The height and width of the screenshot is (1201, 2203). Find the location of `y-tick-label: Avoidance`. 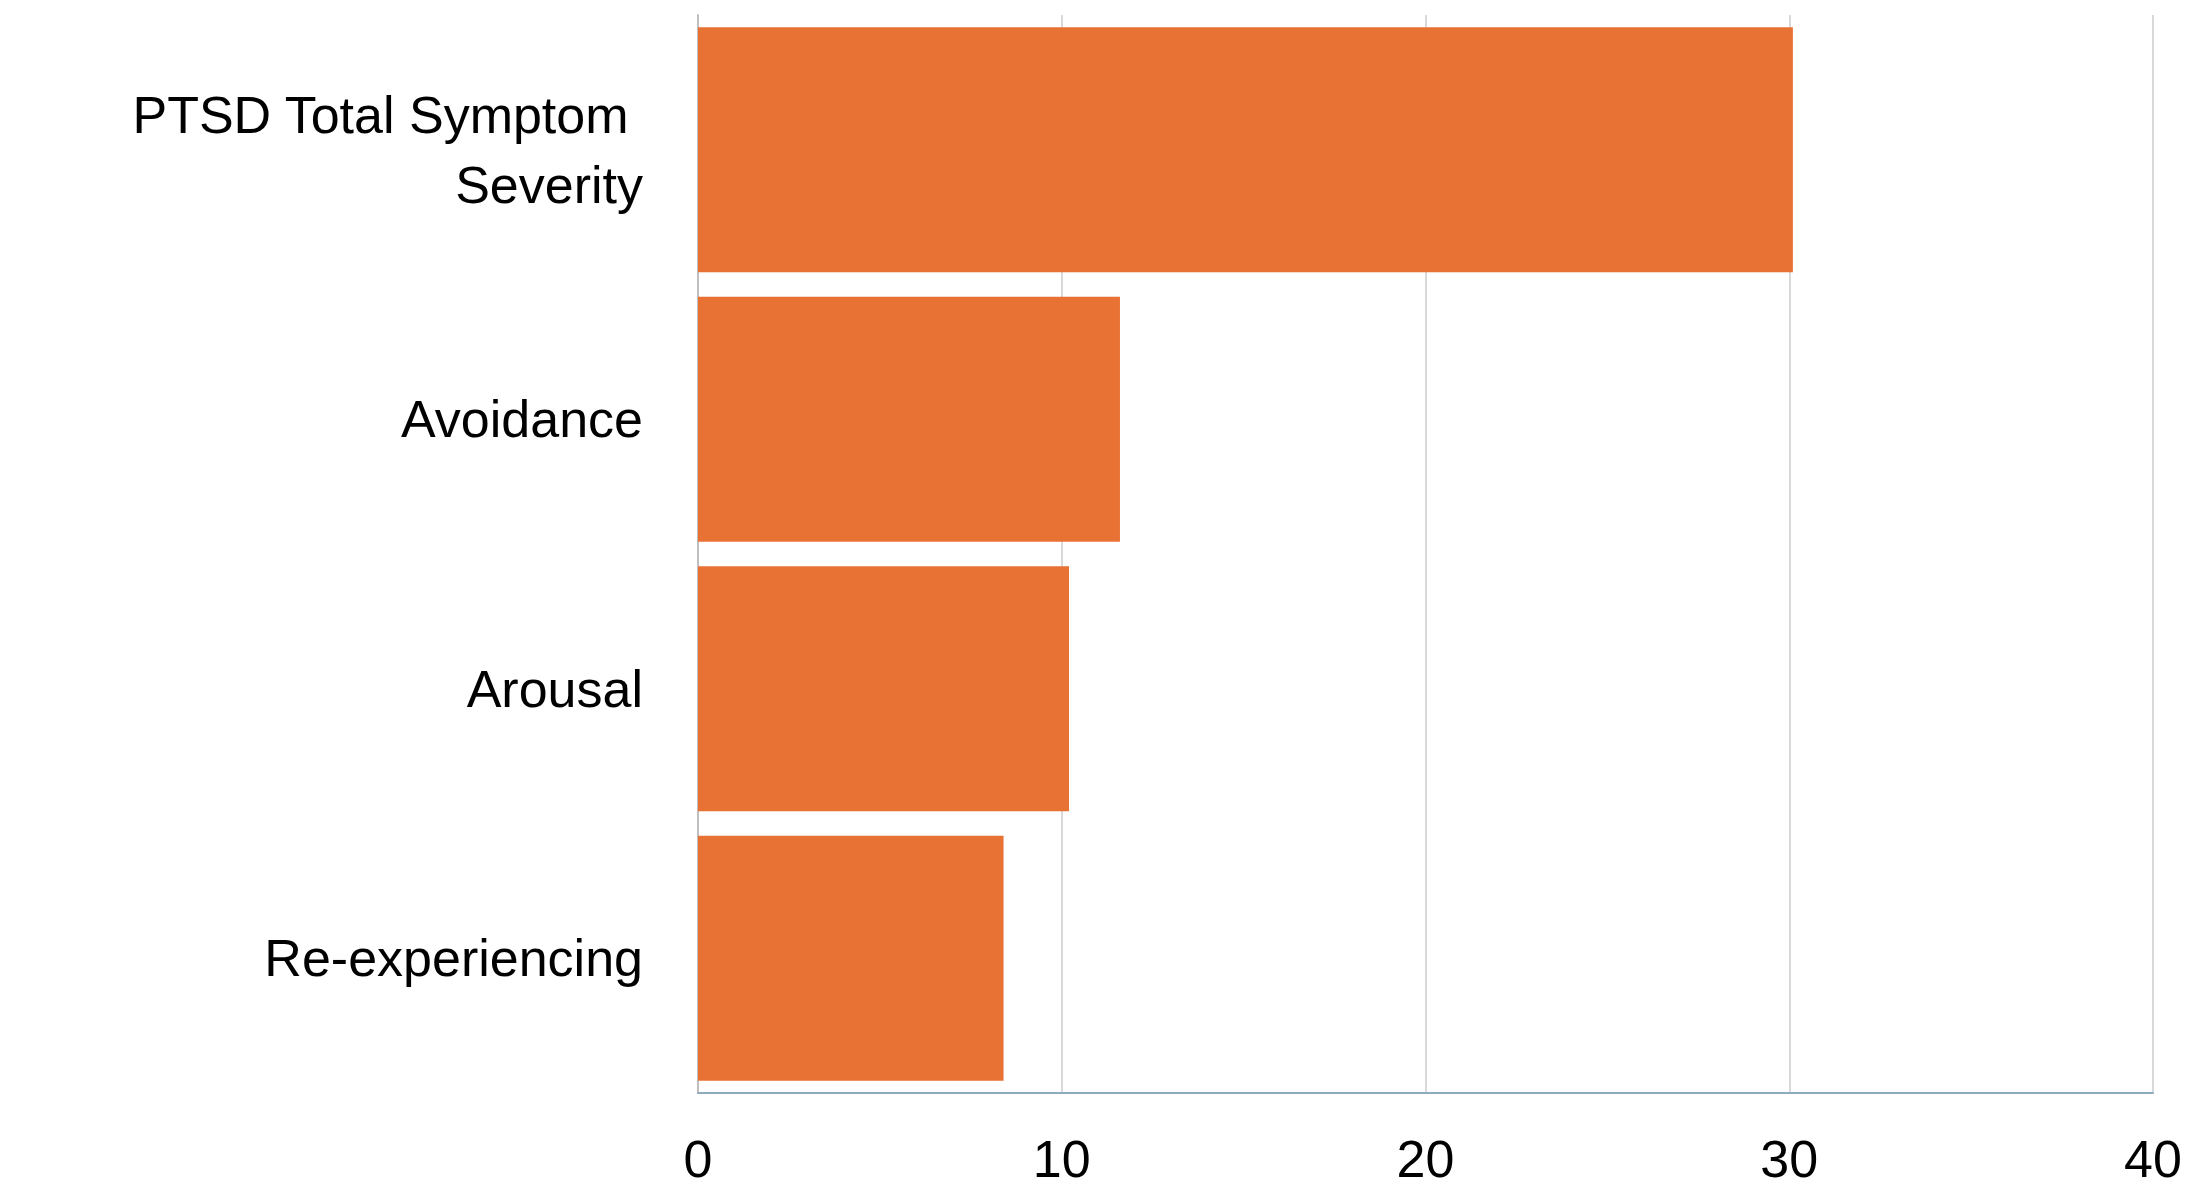

y-tick-label: Avoidance is located at coordinates (522, 419).